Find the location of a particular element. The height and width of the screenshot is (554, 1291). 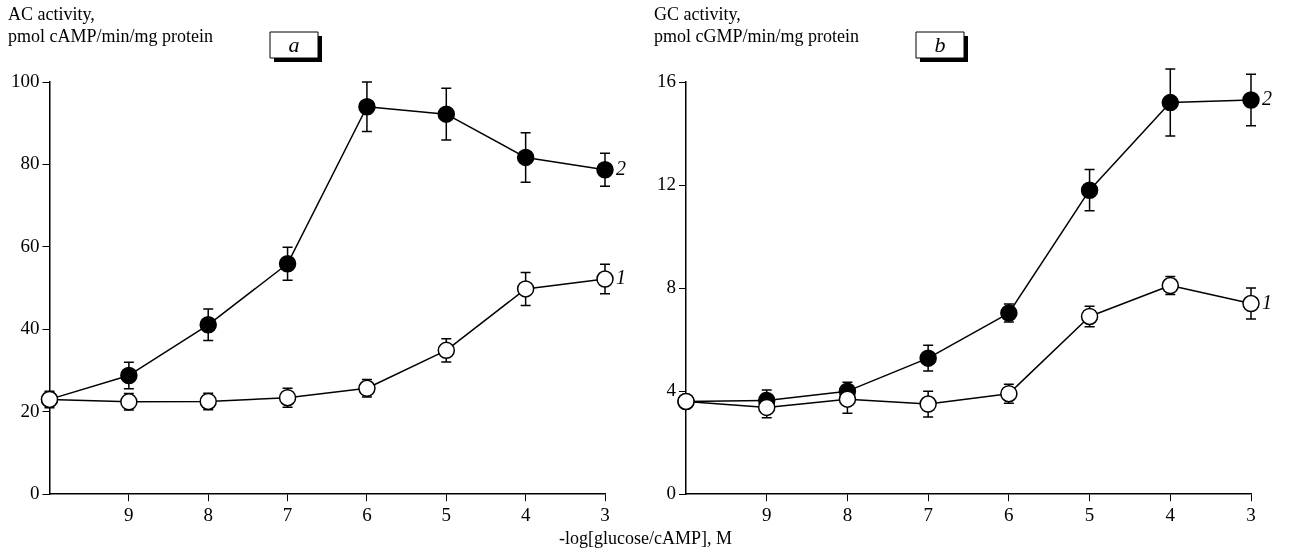

y-tick-label: 60 is located at coordinates (30, 245).